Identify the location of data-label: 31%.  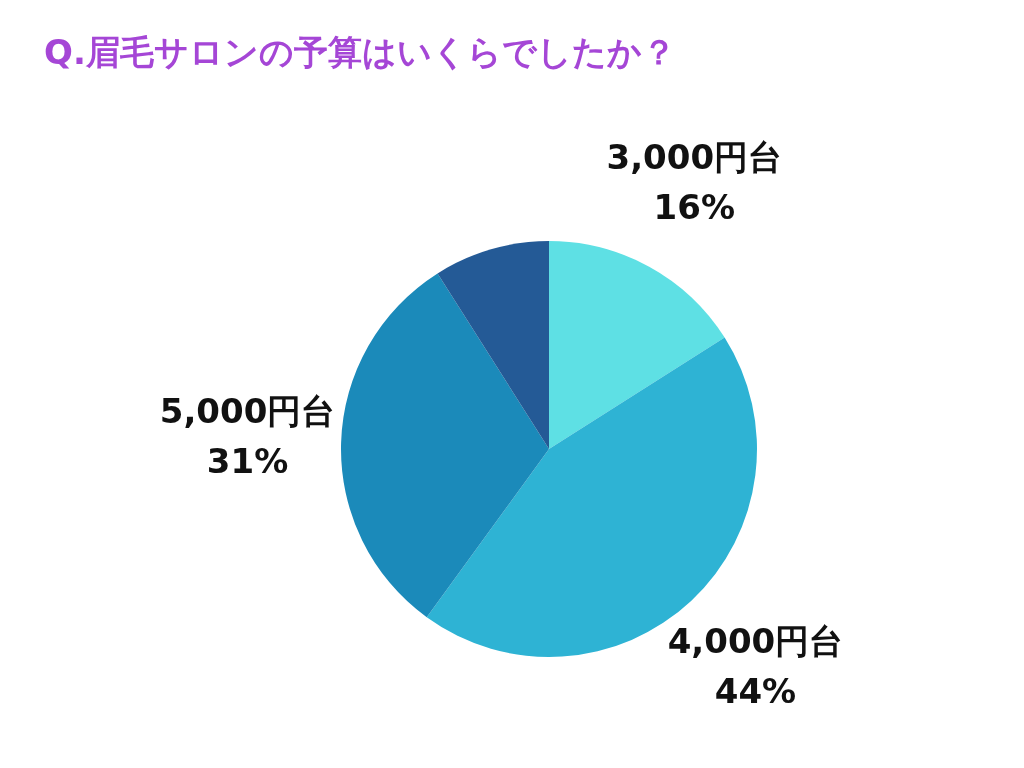
(247, 461).